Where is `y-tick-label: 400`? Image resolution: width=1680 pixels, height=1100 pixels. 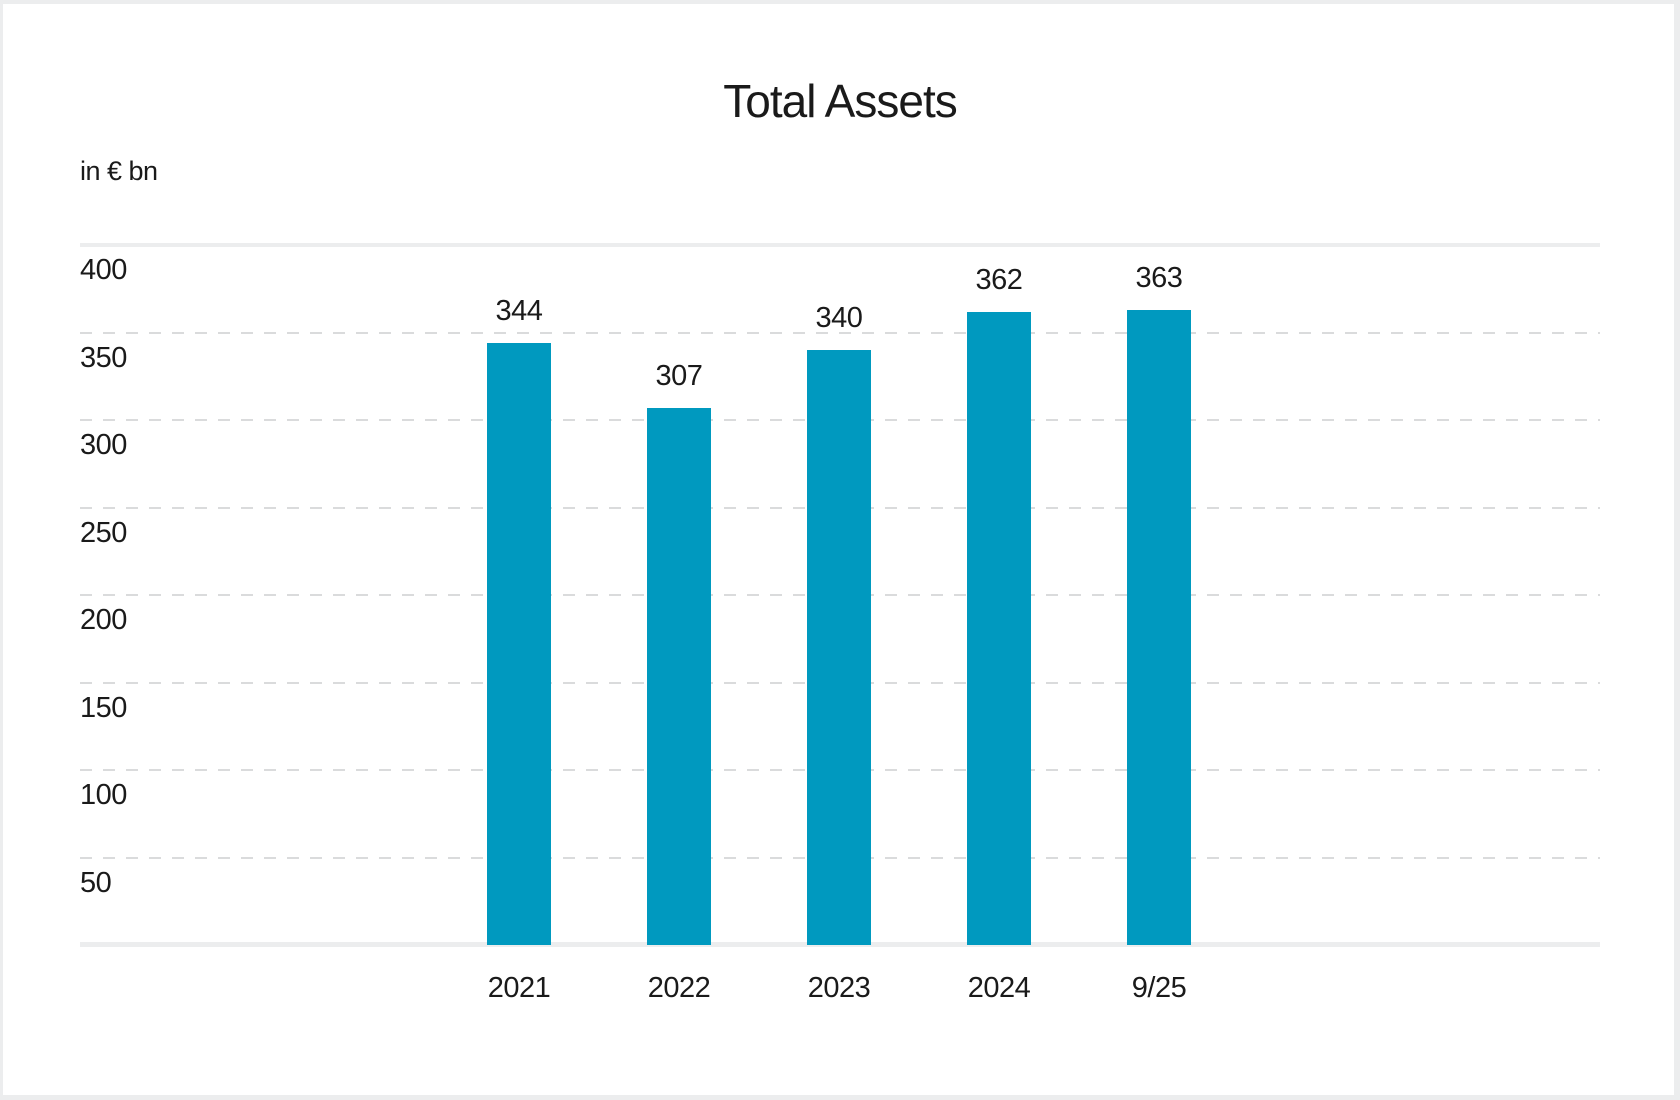 y-tick-label: 400 is located at coordinates (103, 270).